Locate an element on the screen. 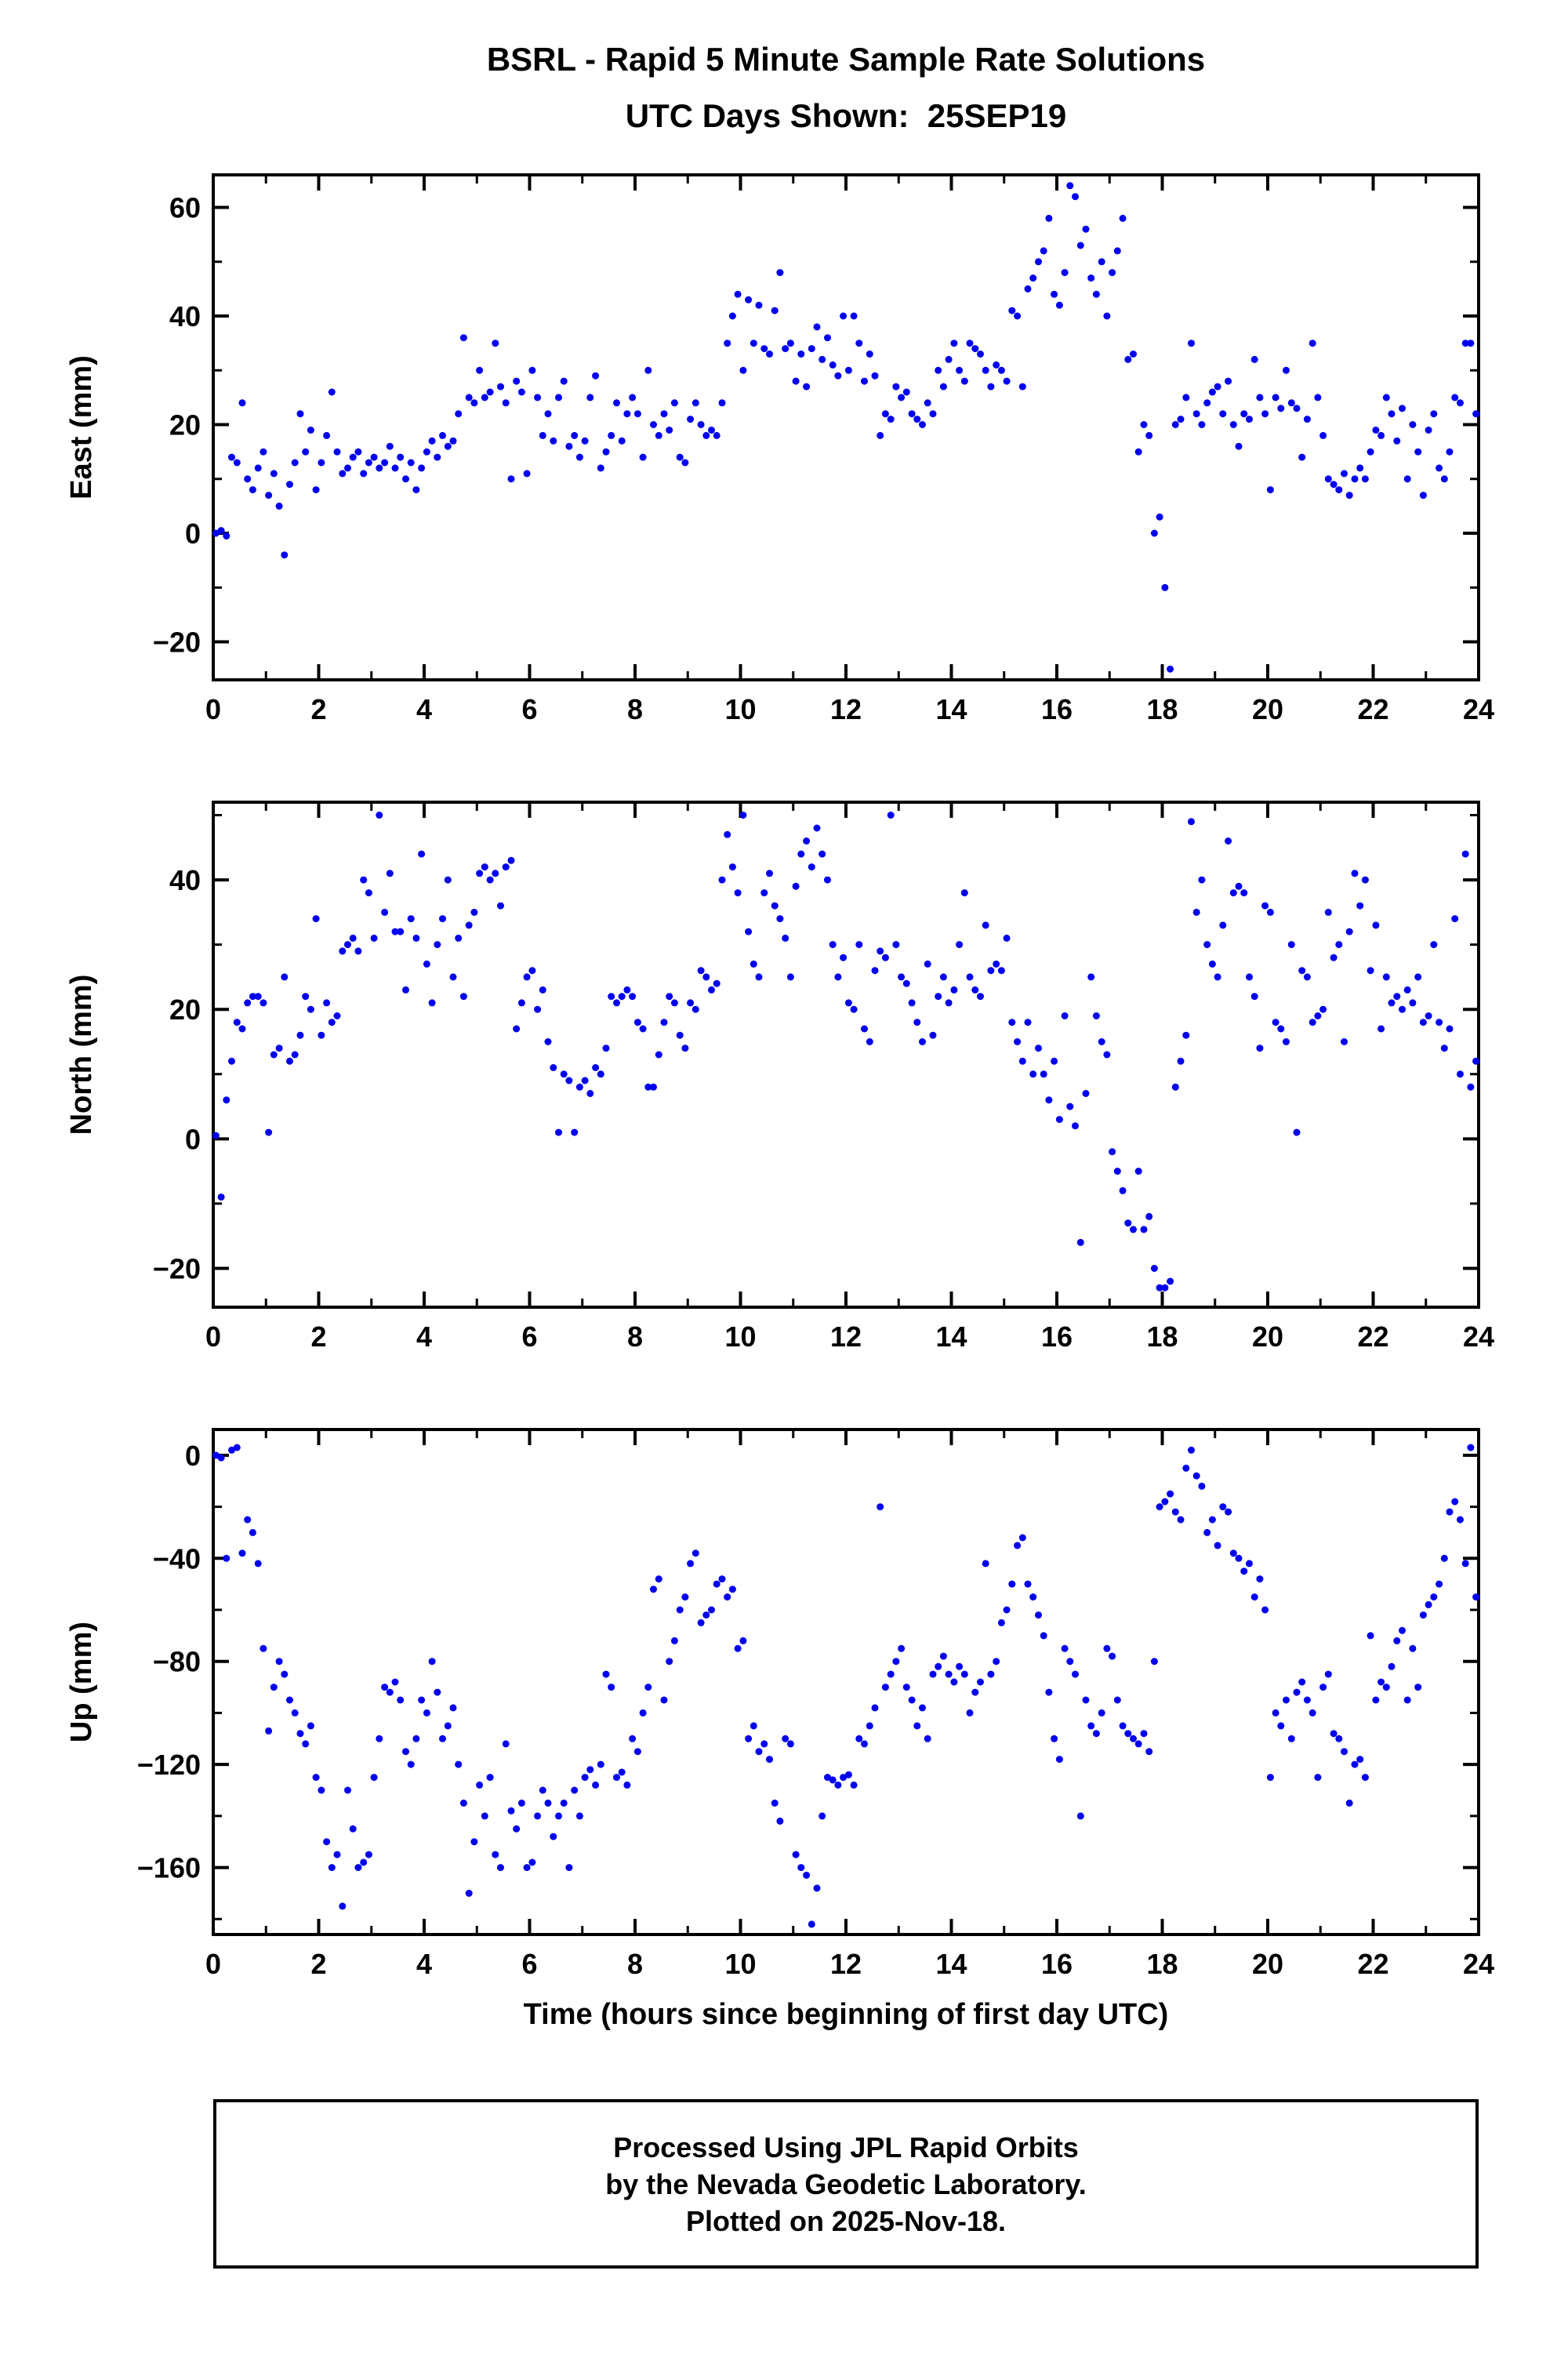 Image resolution: width=1568 pixels, height=2365 pixels. north-x-tick-label: 14 is located at coordinates (951, 1337).